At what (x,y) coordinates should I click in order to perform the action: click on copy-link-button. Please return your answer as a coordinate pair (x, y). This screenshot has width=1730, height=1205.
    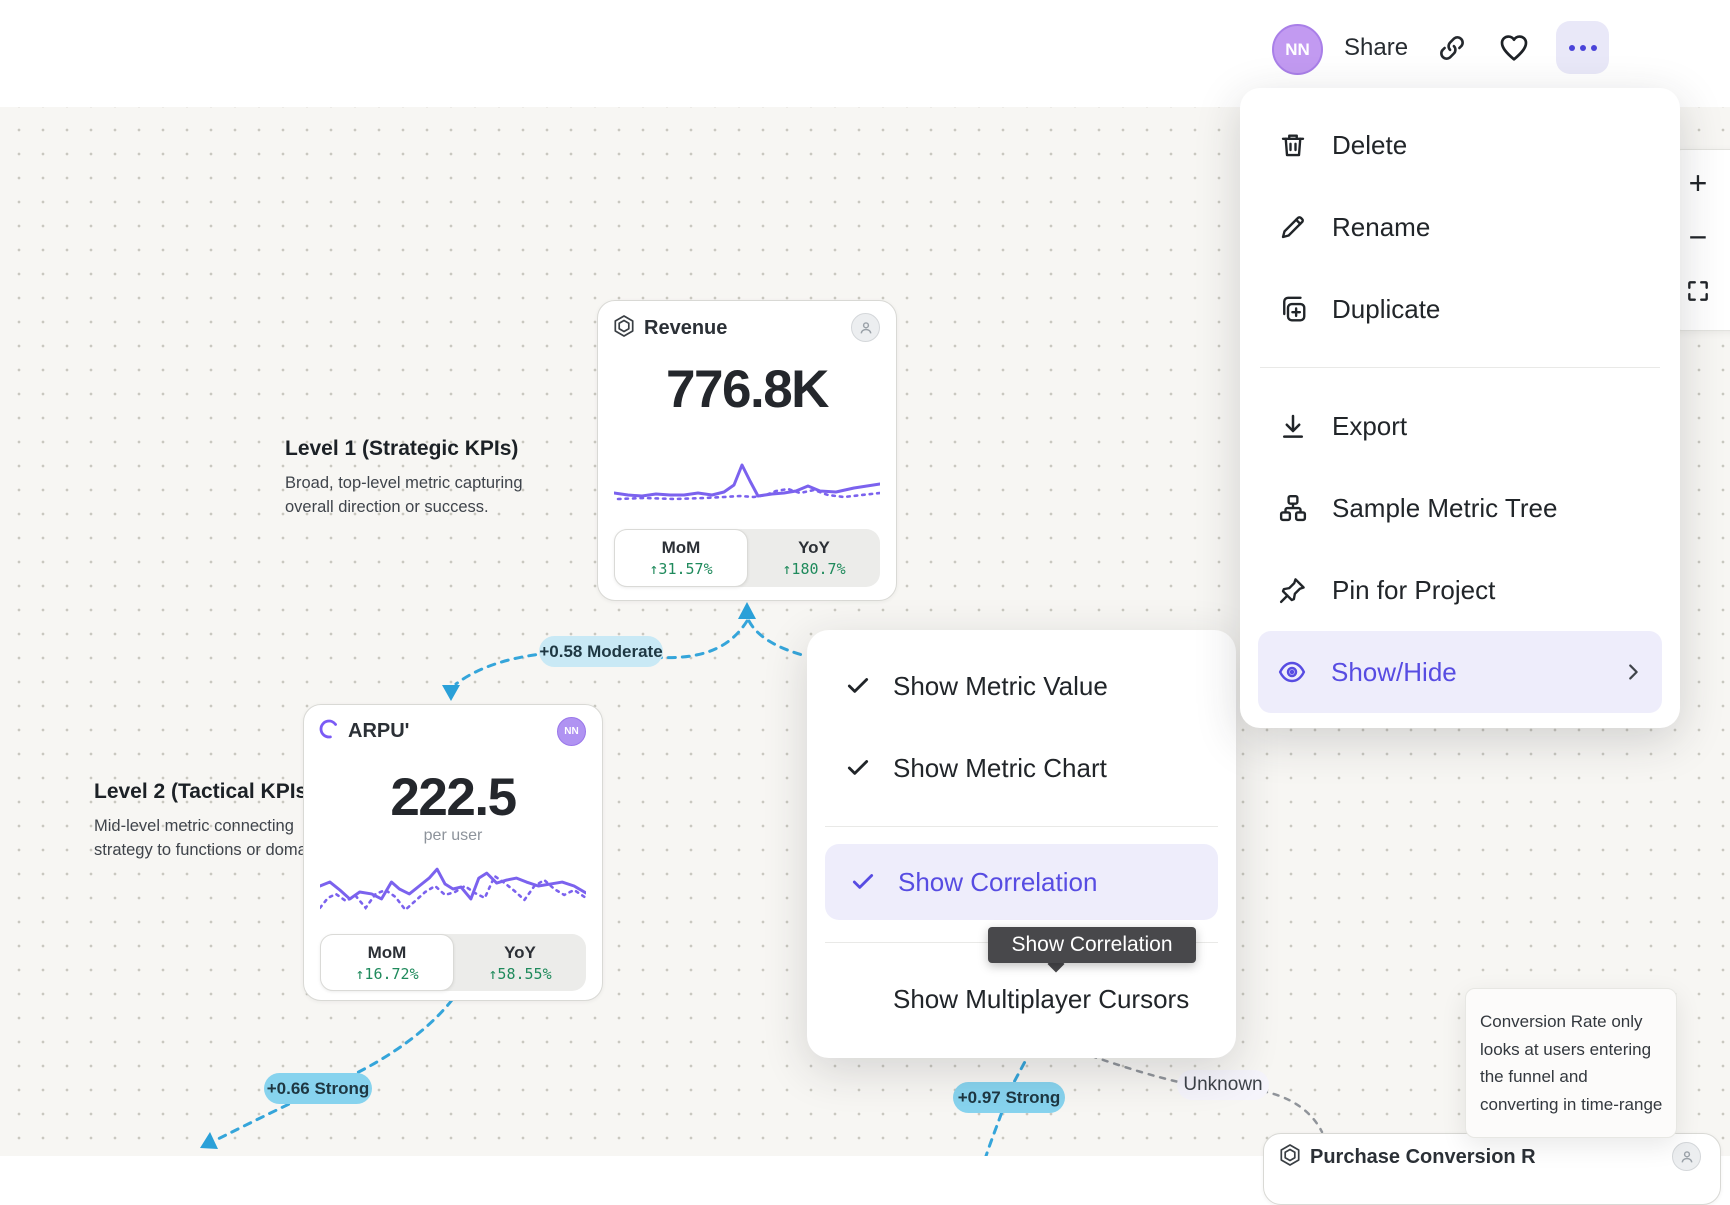
    Looking at the image, I should click on (1452, 48).